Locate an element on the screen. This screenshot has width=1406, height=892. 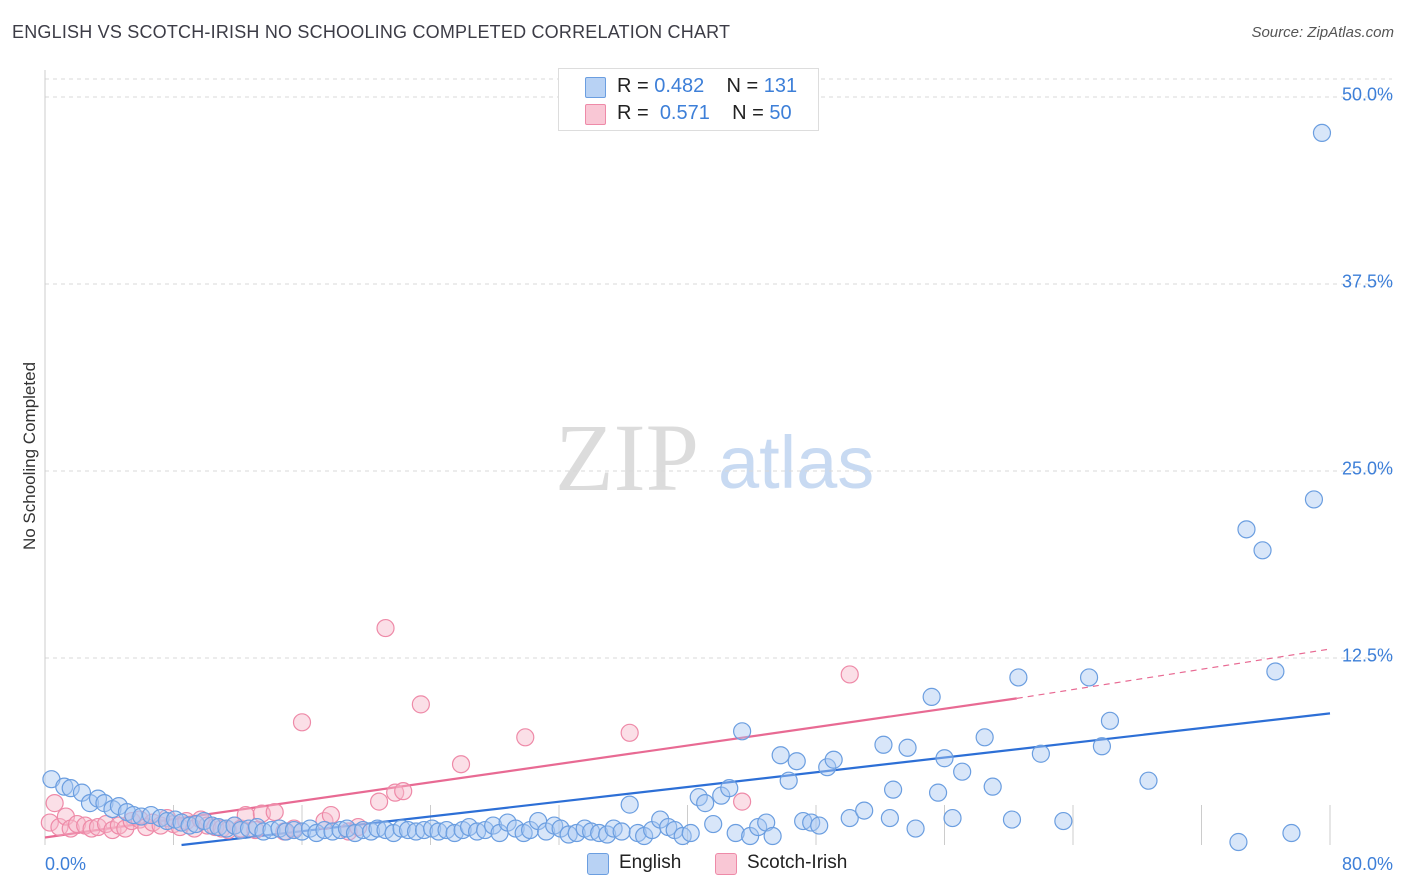
bottom-legend-swatch-scotch-irish is located at coordinates (726, 864).